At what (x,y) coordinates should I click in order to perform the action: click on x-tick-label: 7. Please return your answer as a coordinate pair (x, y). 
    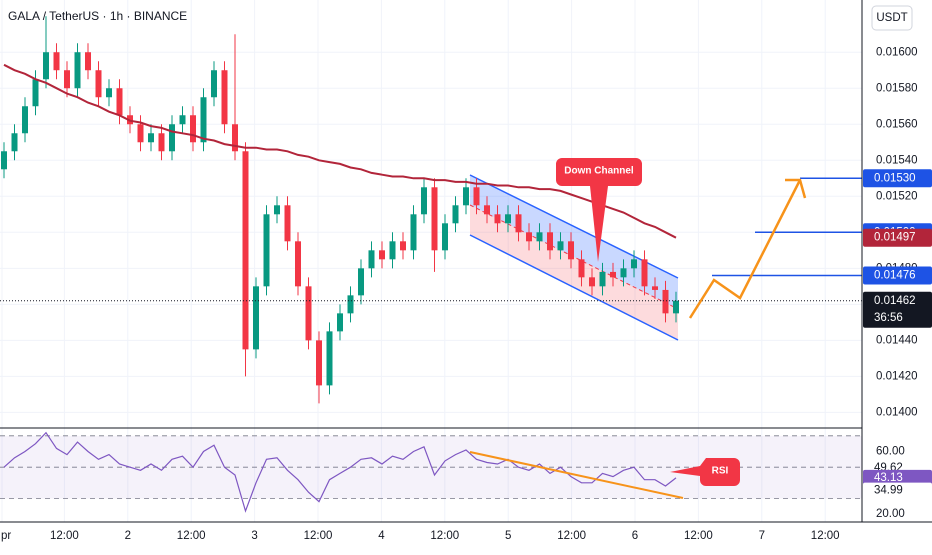
    Looking at the image, I should click on (762, 536).